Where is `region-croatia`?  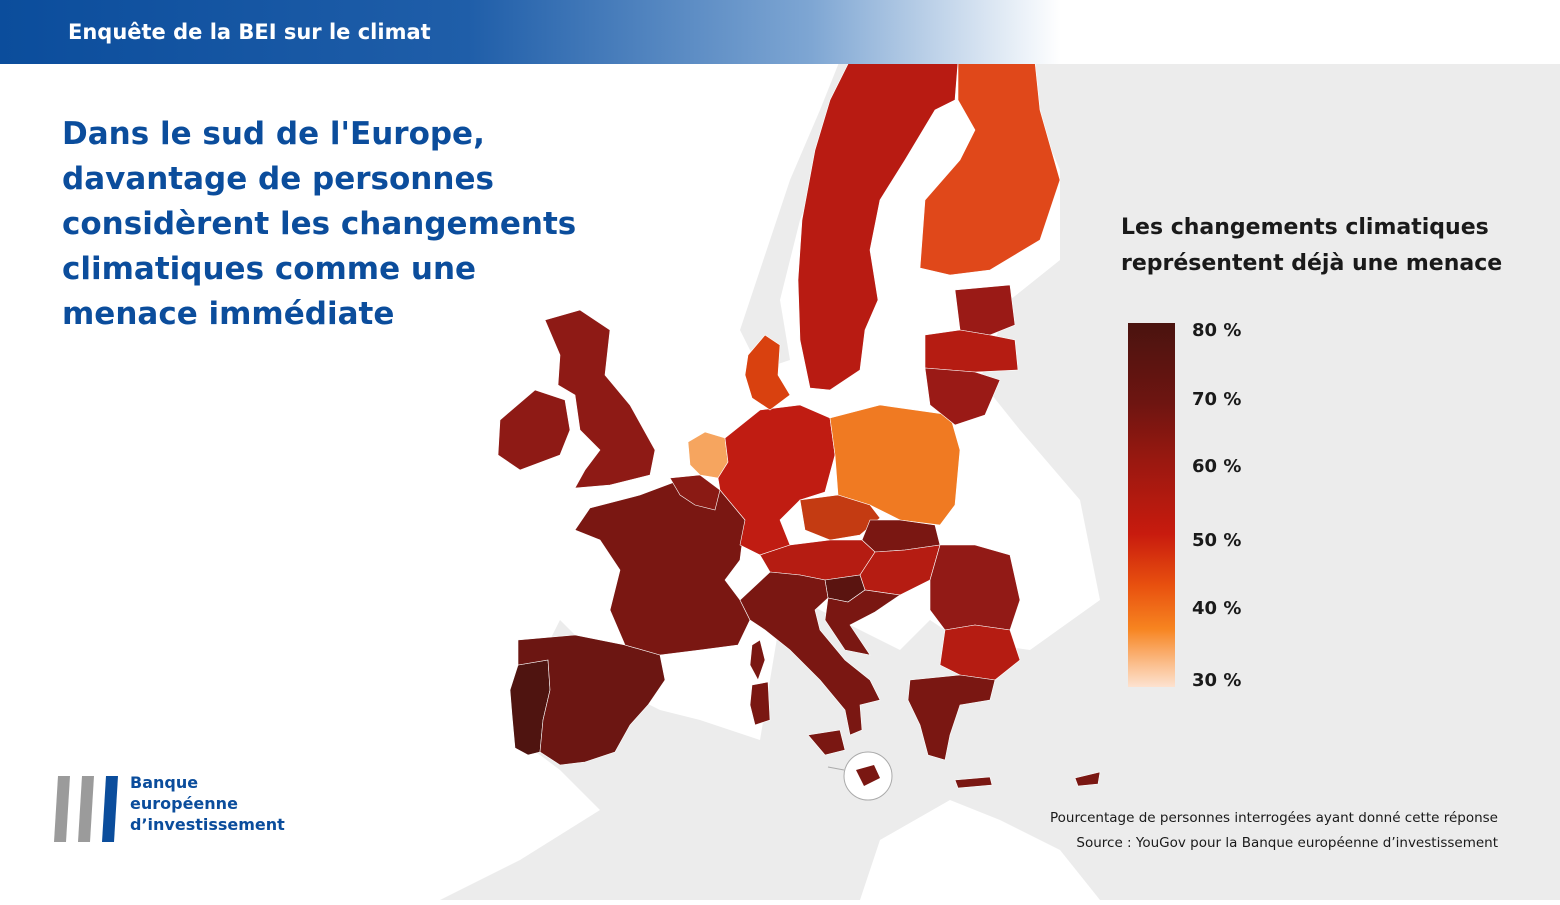
region-croatia is located at coordinates (862, 622).